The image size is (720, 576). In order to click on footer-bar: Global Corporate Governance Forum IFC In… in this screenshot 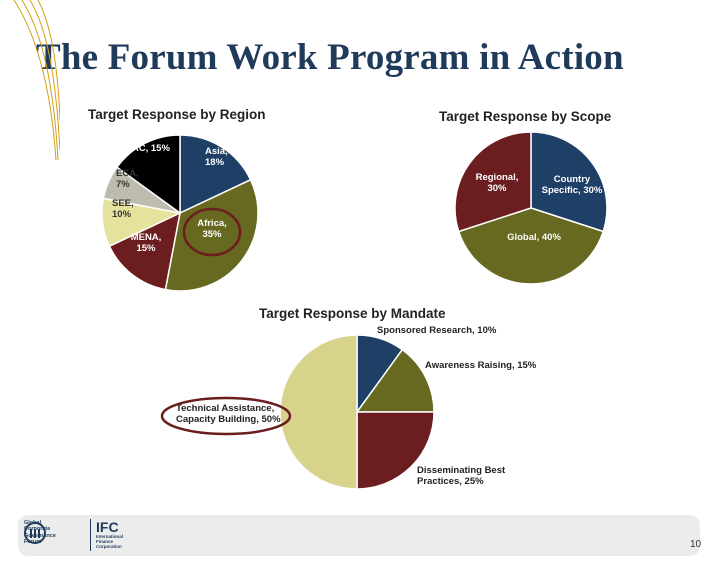, I will do `click(359, 535)`.